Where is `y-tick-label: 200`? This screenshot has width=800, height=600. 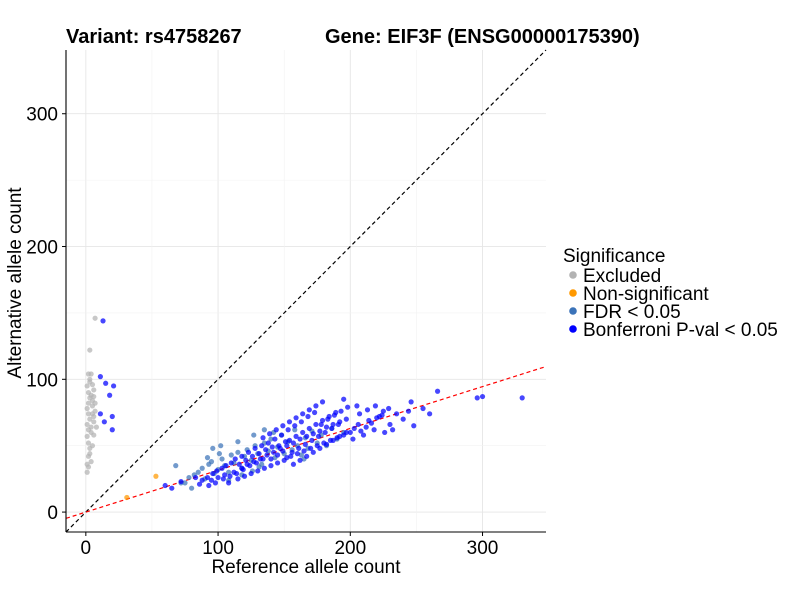
y-tick-label: 200 is located at coordinates (42, 248).